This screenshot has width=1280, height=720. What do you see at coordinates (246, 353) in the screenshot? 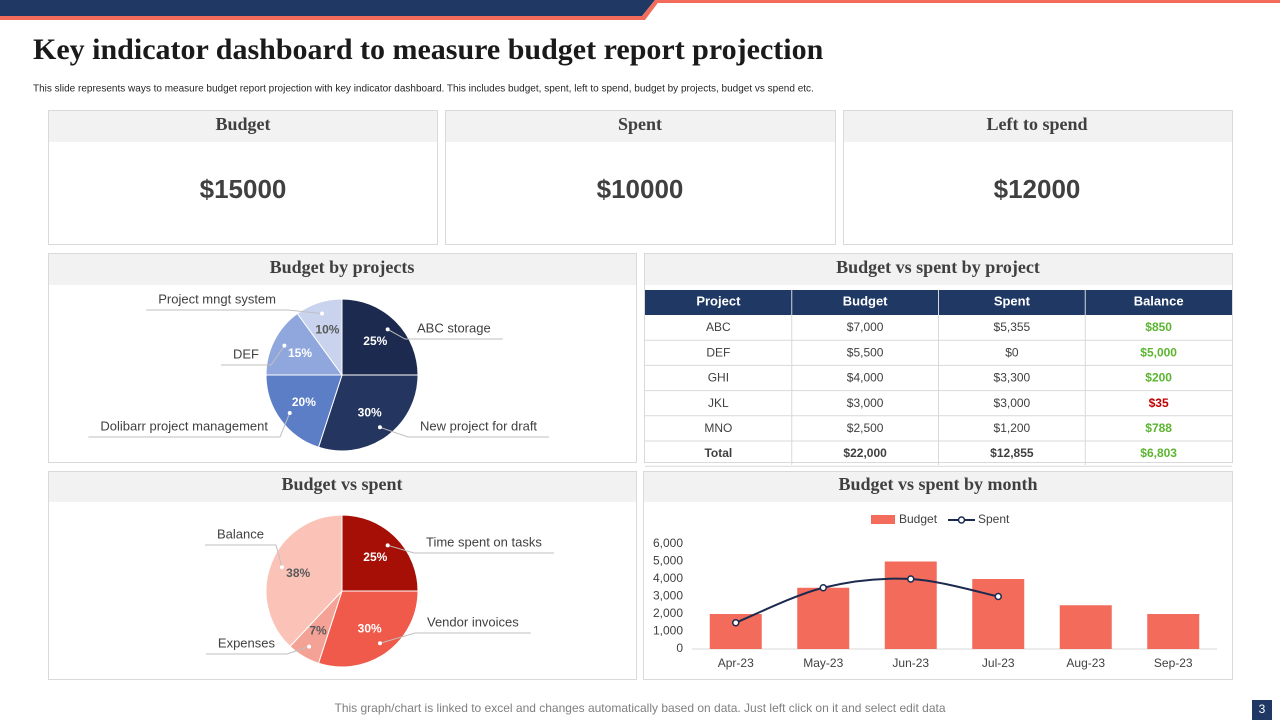
I see `pie-category-label: DEF` at bounding box center [246, 353].